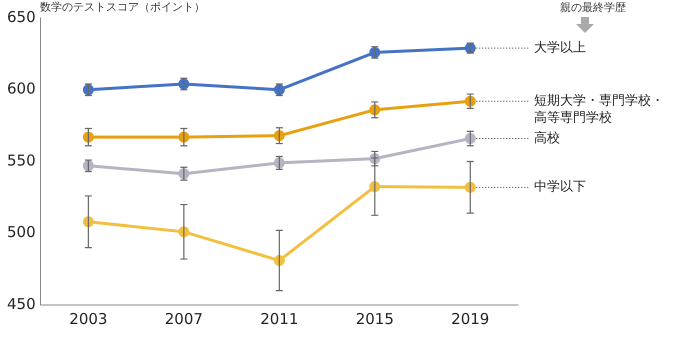 The height and width of the screenshot is (337, 690). What do you see at coordinates (593, 7) in the screenshot?
I see `legend-title: 親の最終学歴` at bounding box center [593, 7].